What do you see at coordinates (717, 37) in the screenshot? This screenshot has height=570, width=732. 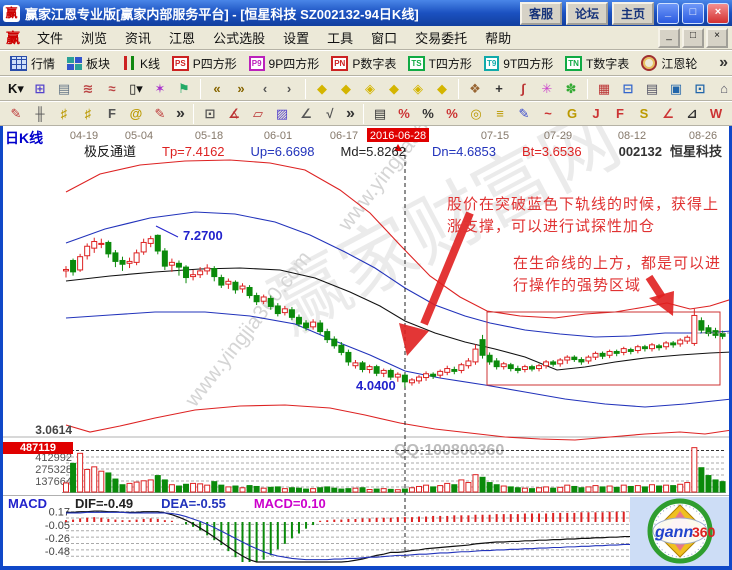 I see `child-close-button: ×` at bounding box center [717, 37].